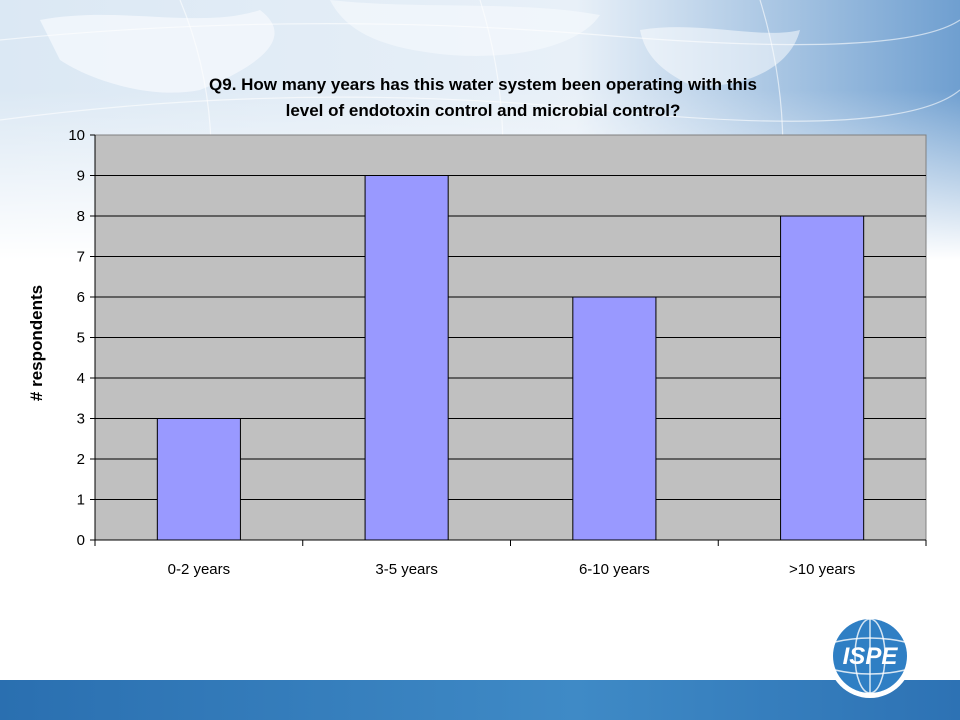 The image size is (960, 720). What do you see at coordinates (81, 500) in the screenshot?
I see `y-tick-label: 1` at bounding box center [81, 500].